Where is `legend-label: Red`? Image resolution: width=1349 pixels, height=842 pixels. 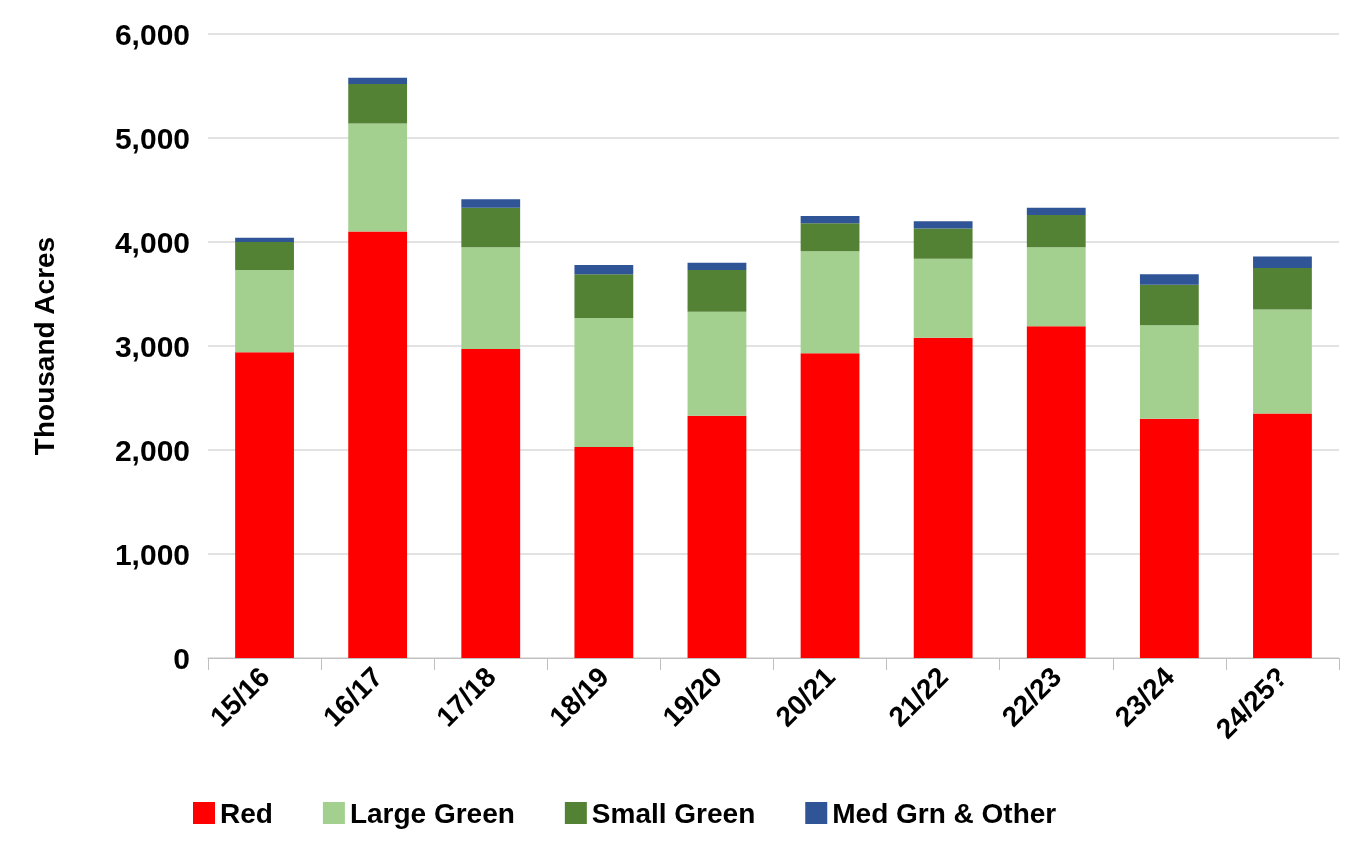
legend-label: Red is located at coordinates (246, 813).